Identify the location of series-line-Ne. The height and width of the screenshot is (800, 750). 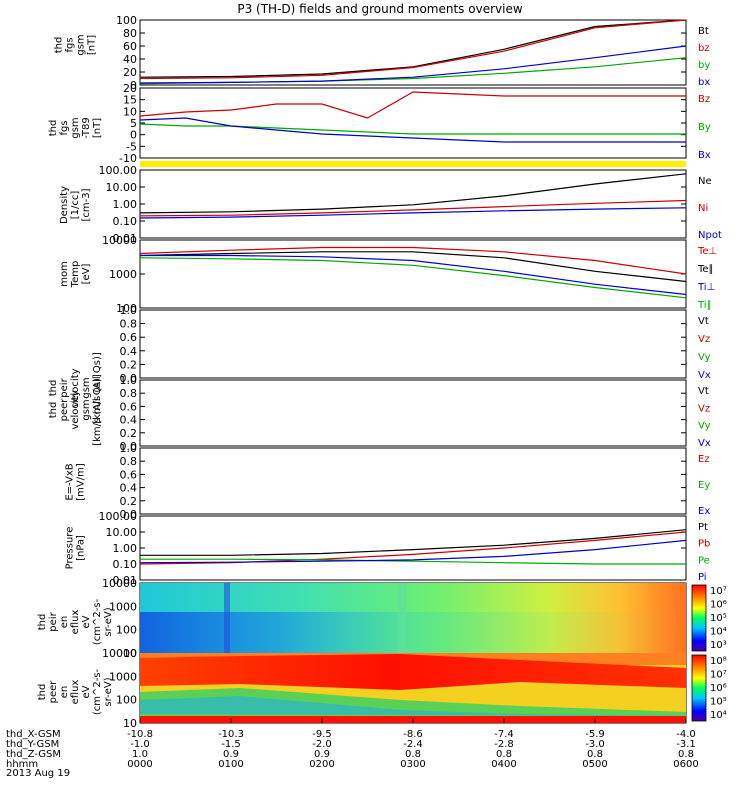
(413, 193).